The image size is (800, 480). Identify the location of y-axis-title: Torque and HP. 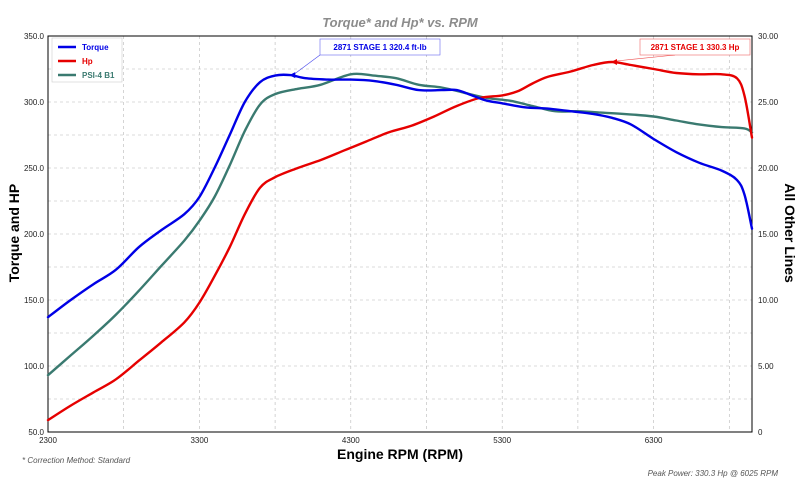
(14, 233).